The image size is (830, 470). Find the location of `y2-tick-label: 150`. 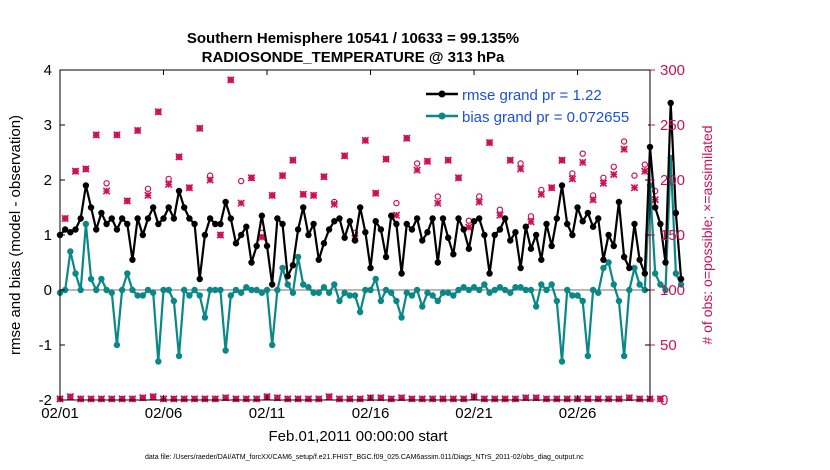

y2-tick-label: 150 is located at coordinates (672, 235).